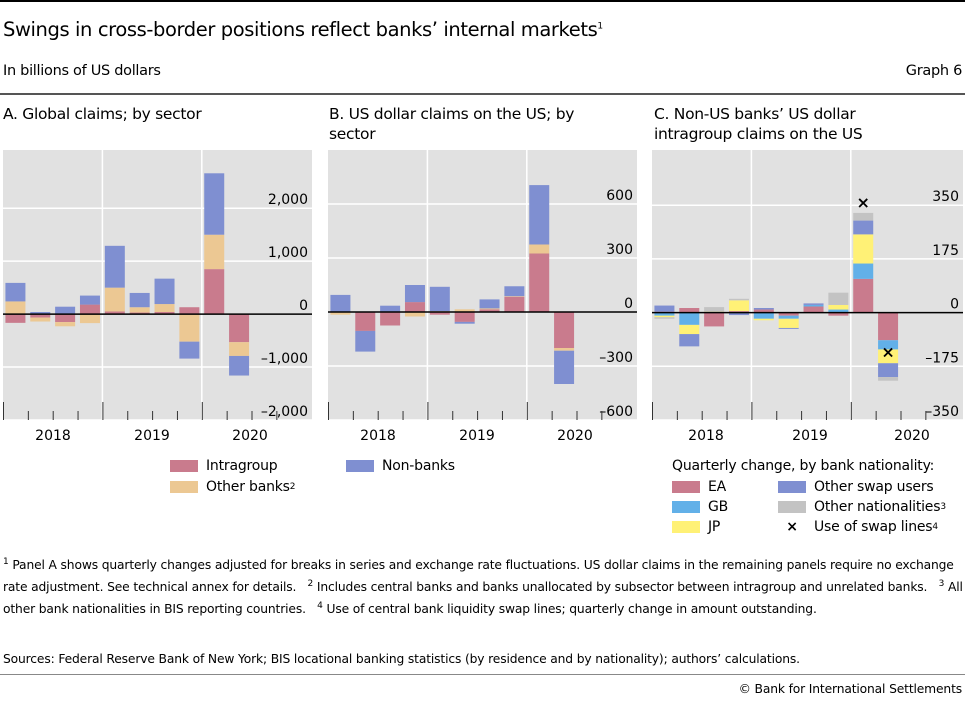 This screenshot has width=965, height=704. What do you see at coordinates (102, 114) in the screenshot?
I see `panel-a-title: A. Global claims; by sector` at bounding box center [102, 114].